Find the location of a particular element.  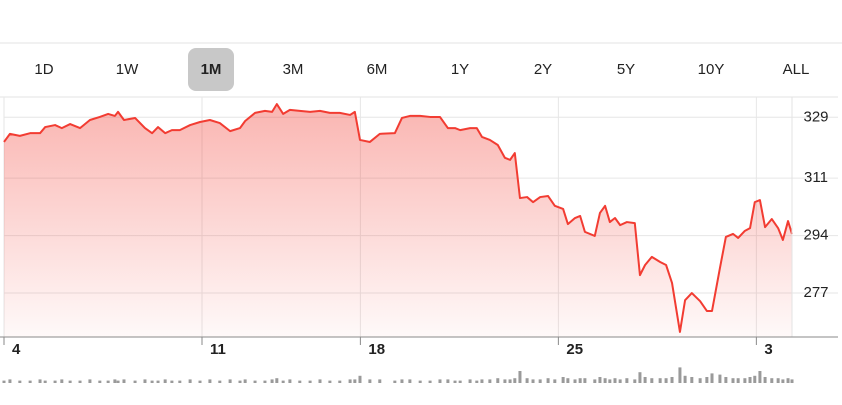

range-tab: 2Y is located at coordinates (543, 69).